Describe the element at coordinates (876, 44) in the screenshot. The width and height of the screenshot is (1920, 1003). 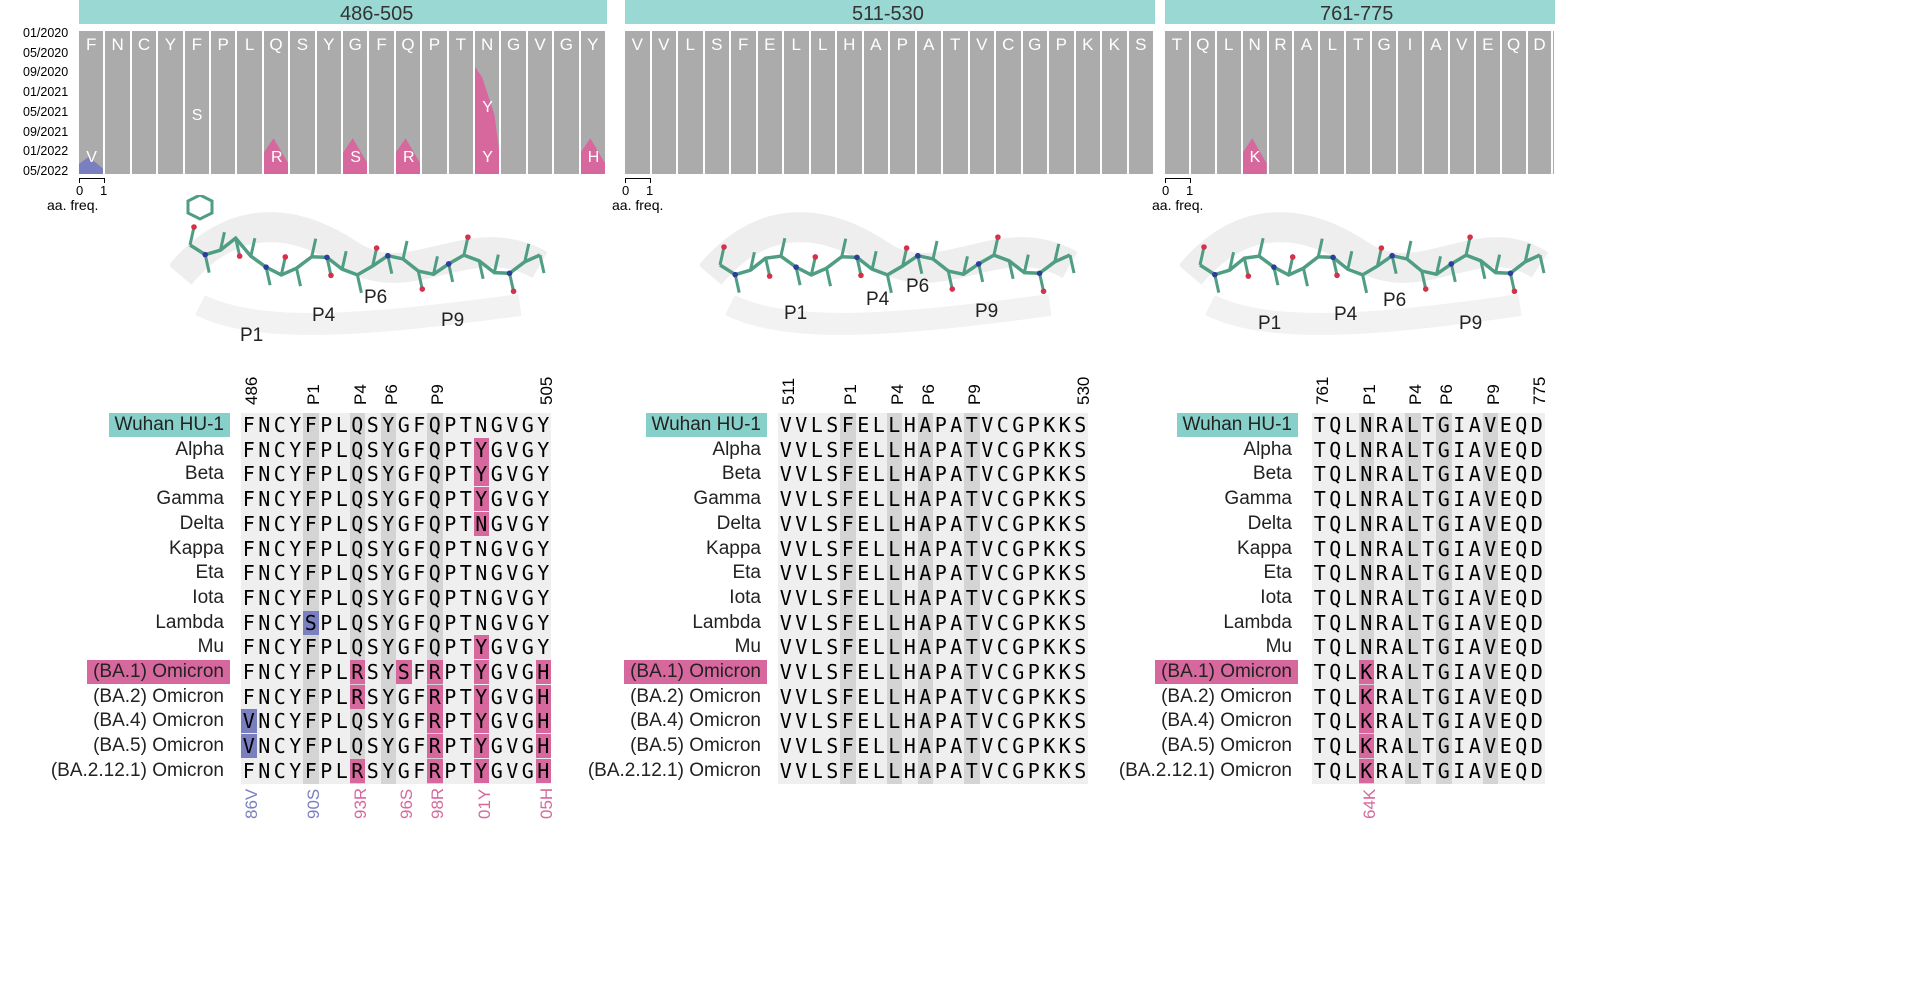
I see `column-residue-label: A` at that location.